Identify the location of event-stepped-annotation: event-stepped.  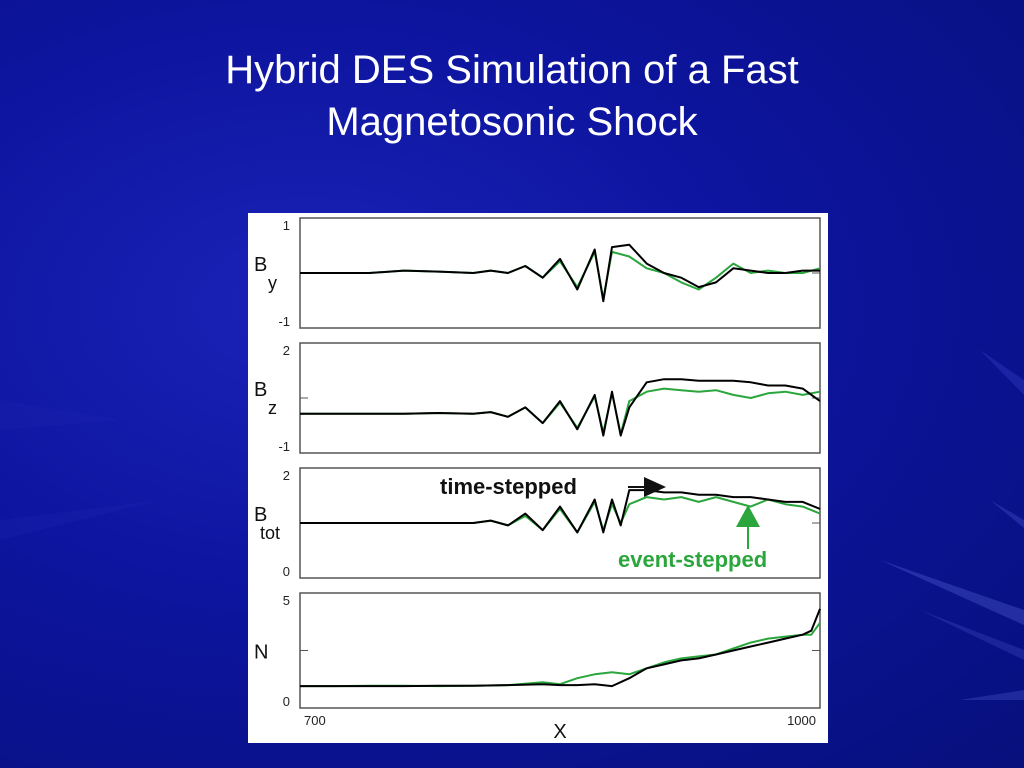
(692, 559).